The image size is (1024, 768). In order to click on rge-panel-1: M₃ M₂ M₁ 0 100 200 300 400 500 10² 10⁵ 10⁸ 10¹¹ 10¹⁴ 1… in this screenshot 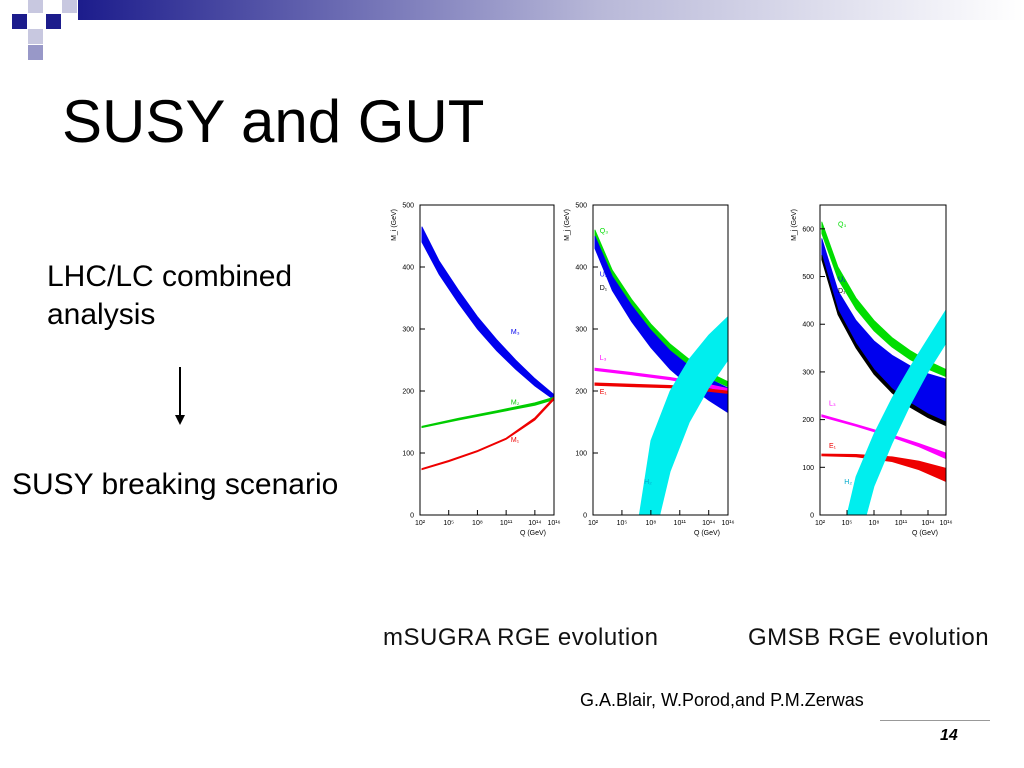, I will do `click(476, 370)`.